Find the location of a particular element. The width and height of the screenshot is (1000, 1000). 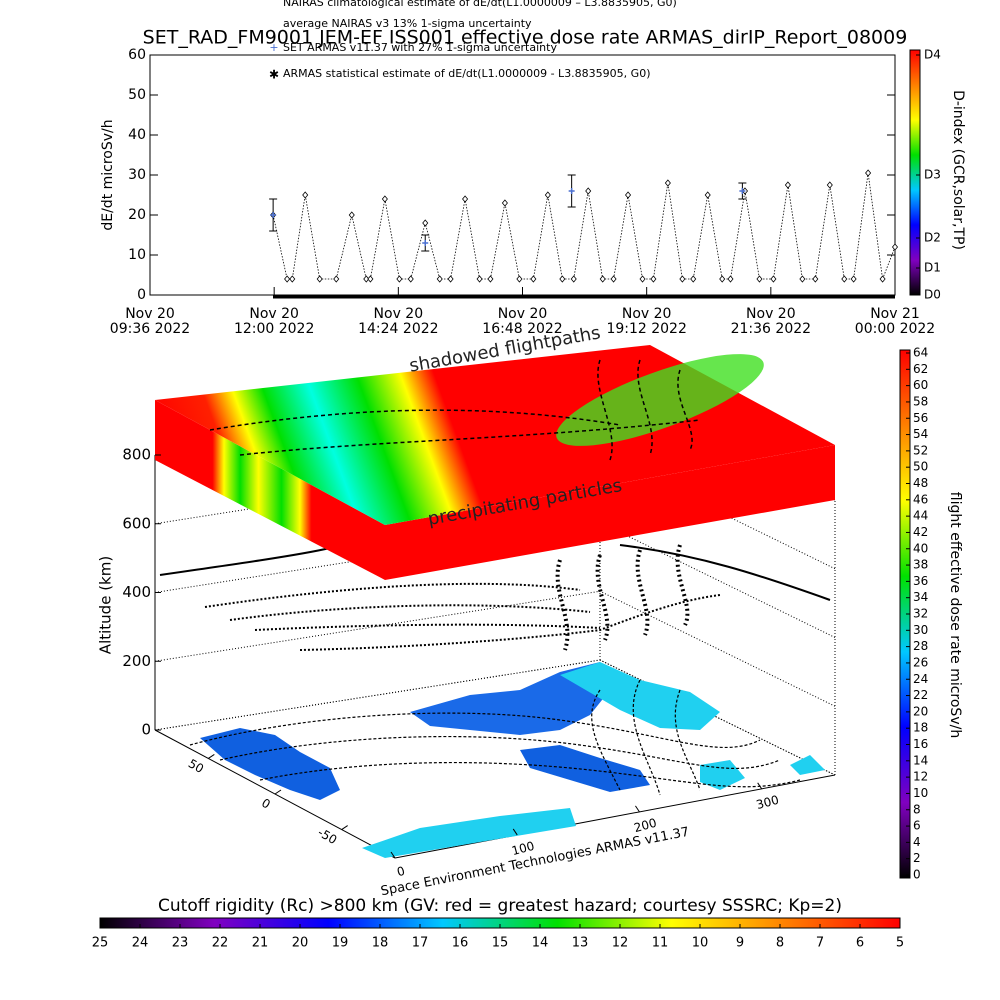

colorbar-tick-label: 26 is located at coordinates (920, 662).